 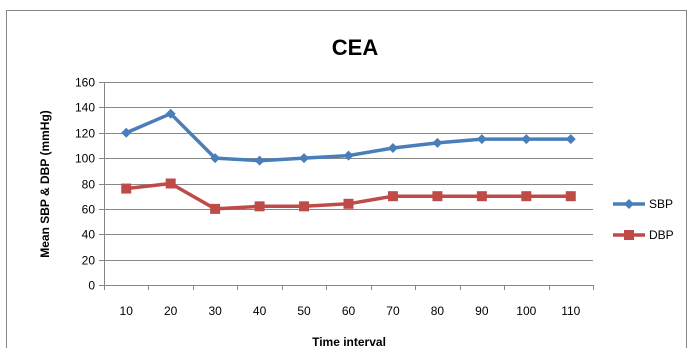 What do you see at coordinates (629, 204) in the screenshot?
I see `legend-marker-sbp` at bounding box center [629, 204].